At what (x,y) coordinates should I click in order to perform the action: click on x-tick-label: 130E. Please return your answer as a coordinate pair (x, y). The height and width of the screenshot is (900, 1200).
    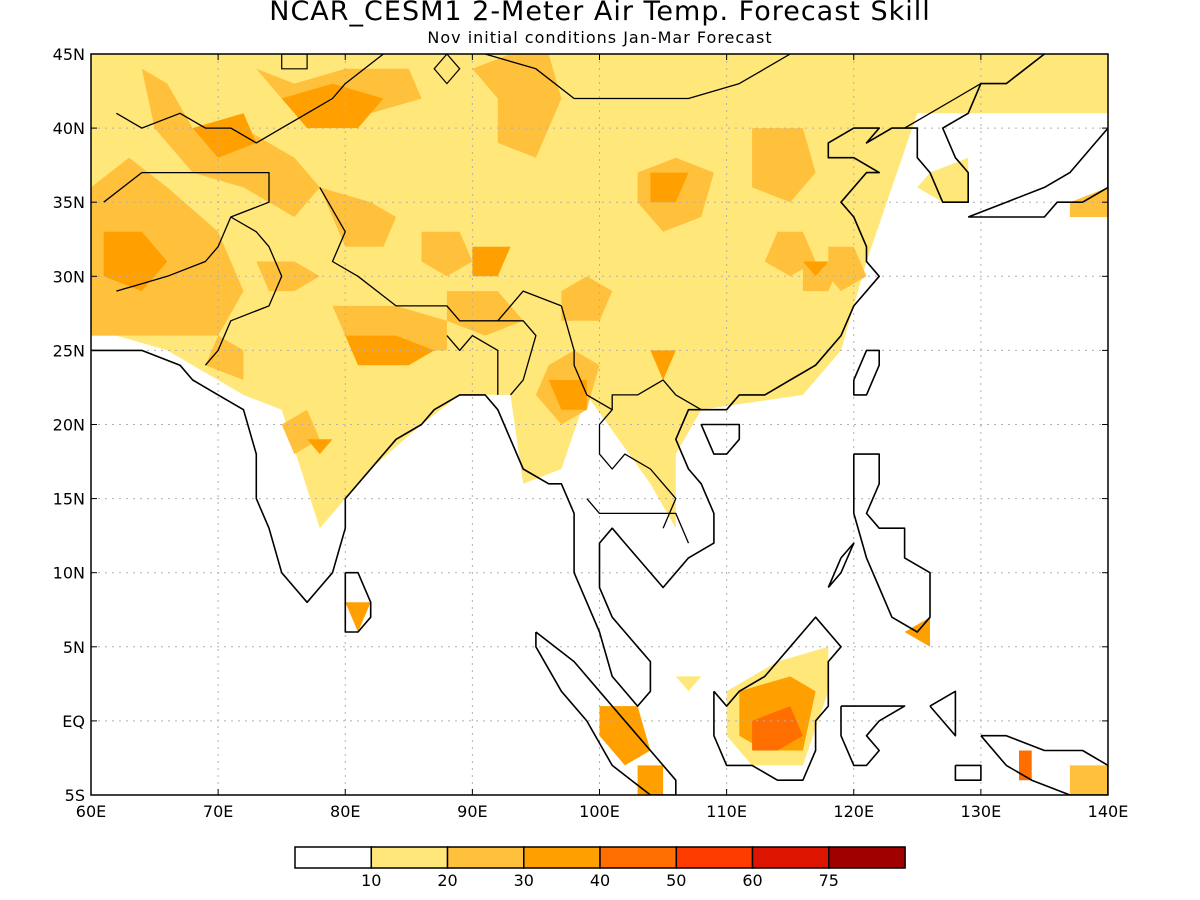
    Looking at the image, I should click on (981, 811).